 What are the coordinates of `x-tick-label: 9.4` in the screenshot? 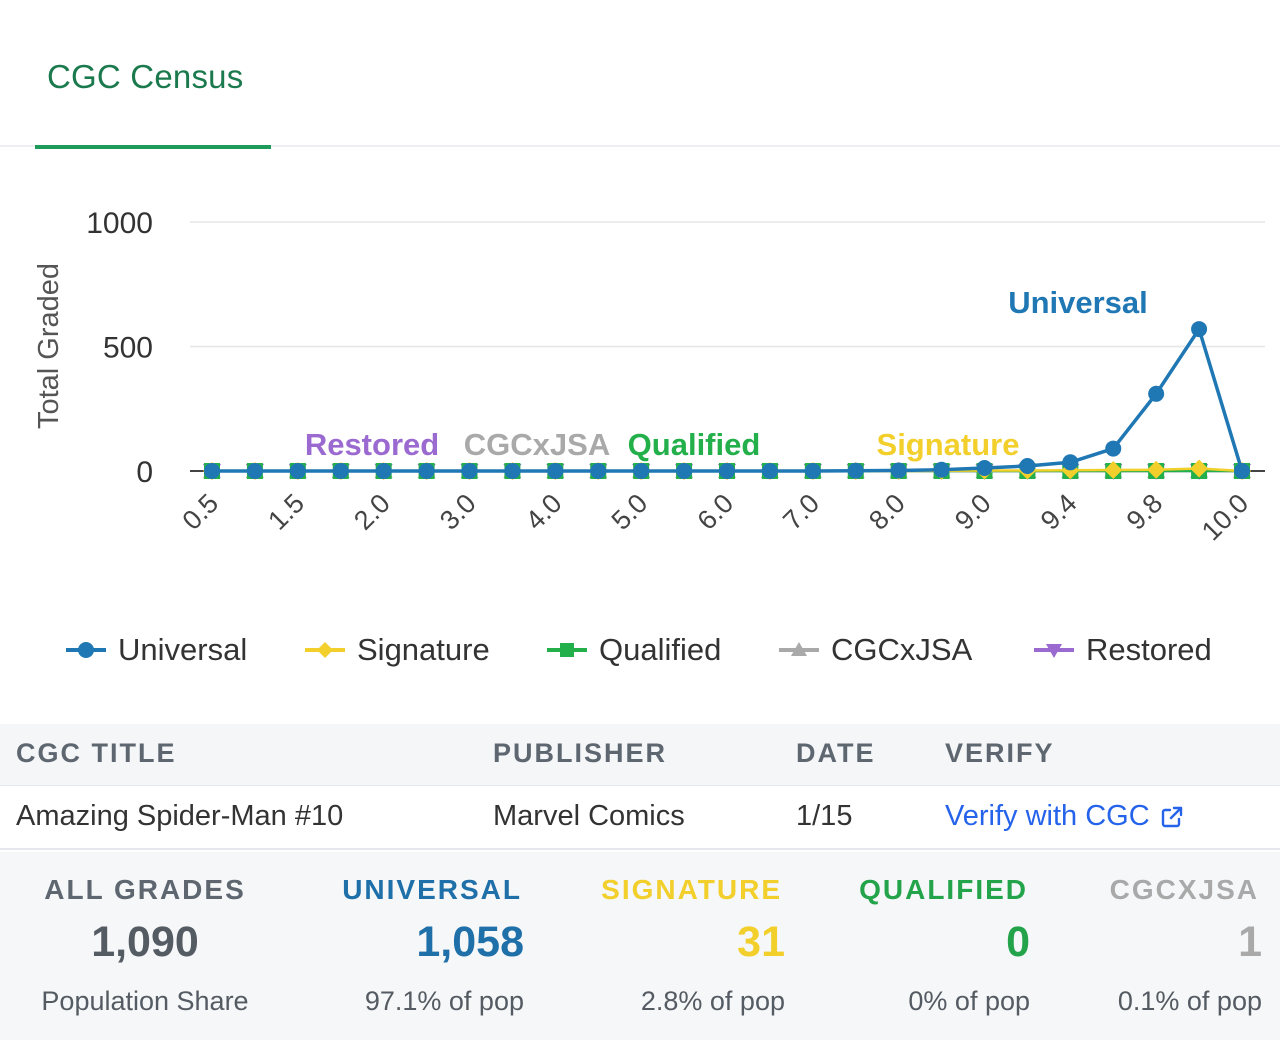 It's located at (1059, 512).